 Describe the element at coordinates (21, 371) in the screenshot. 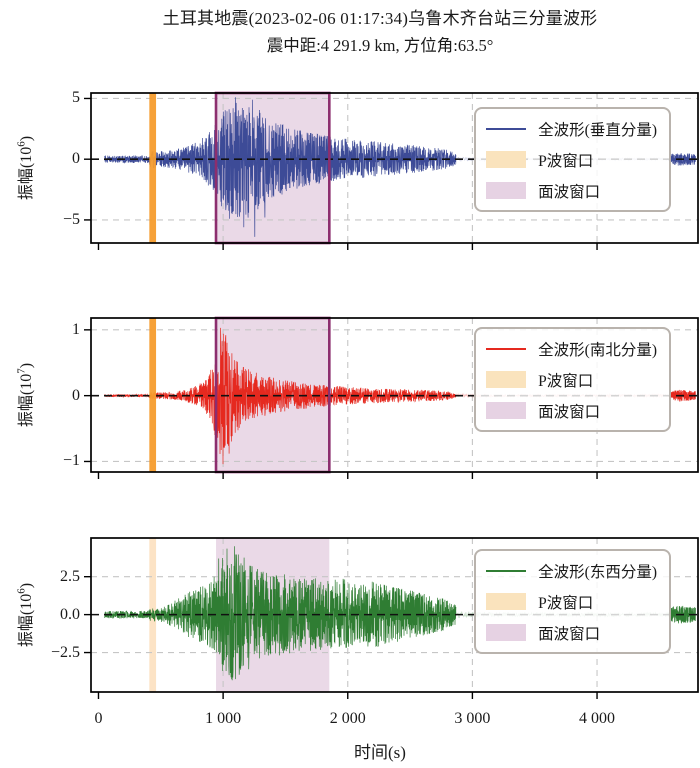

I see `y-axis-label-text: 7` at that location.